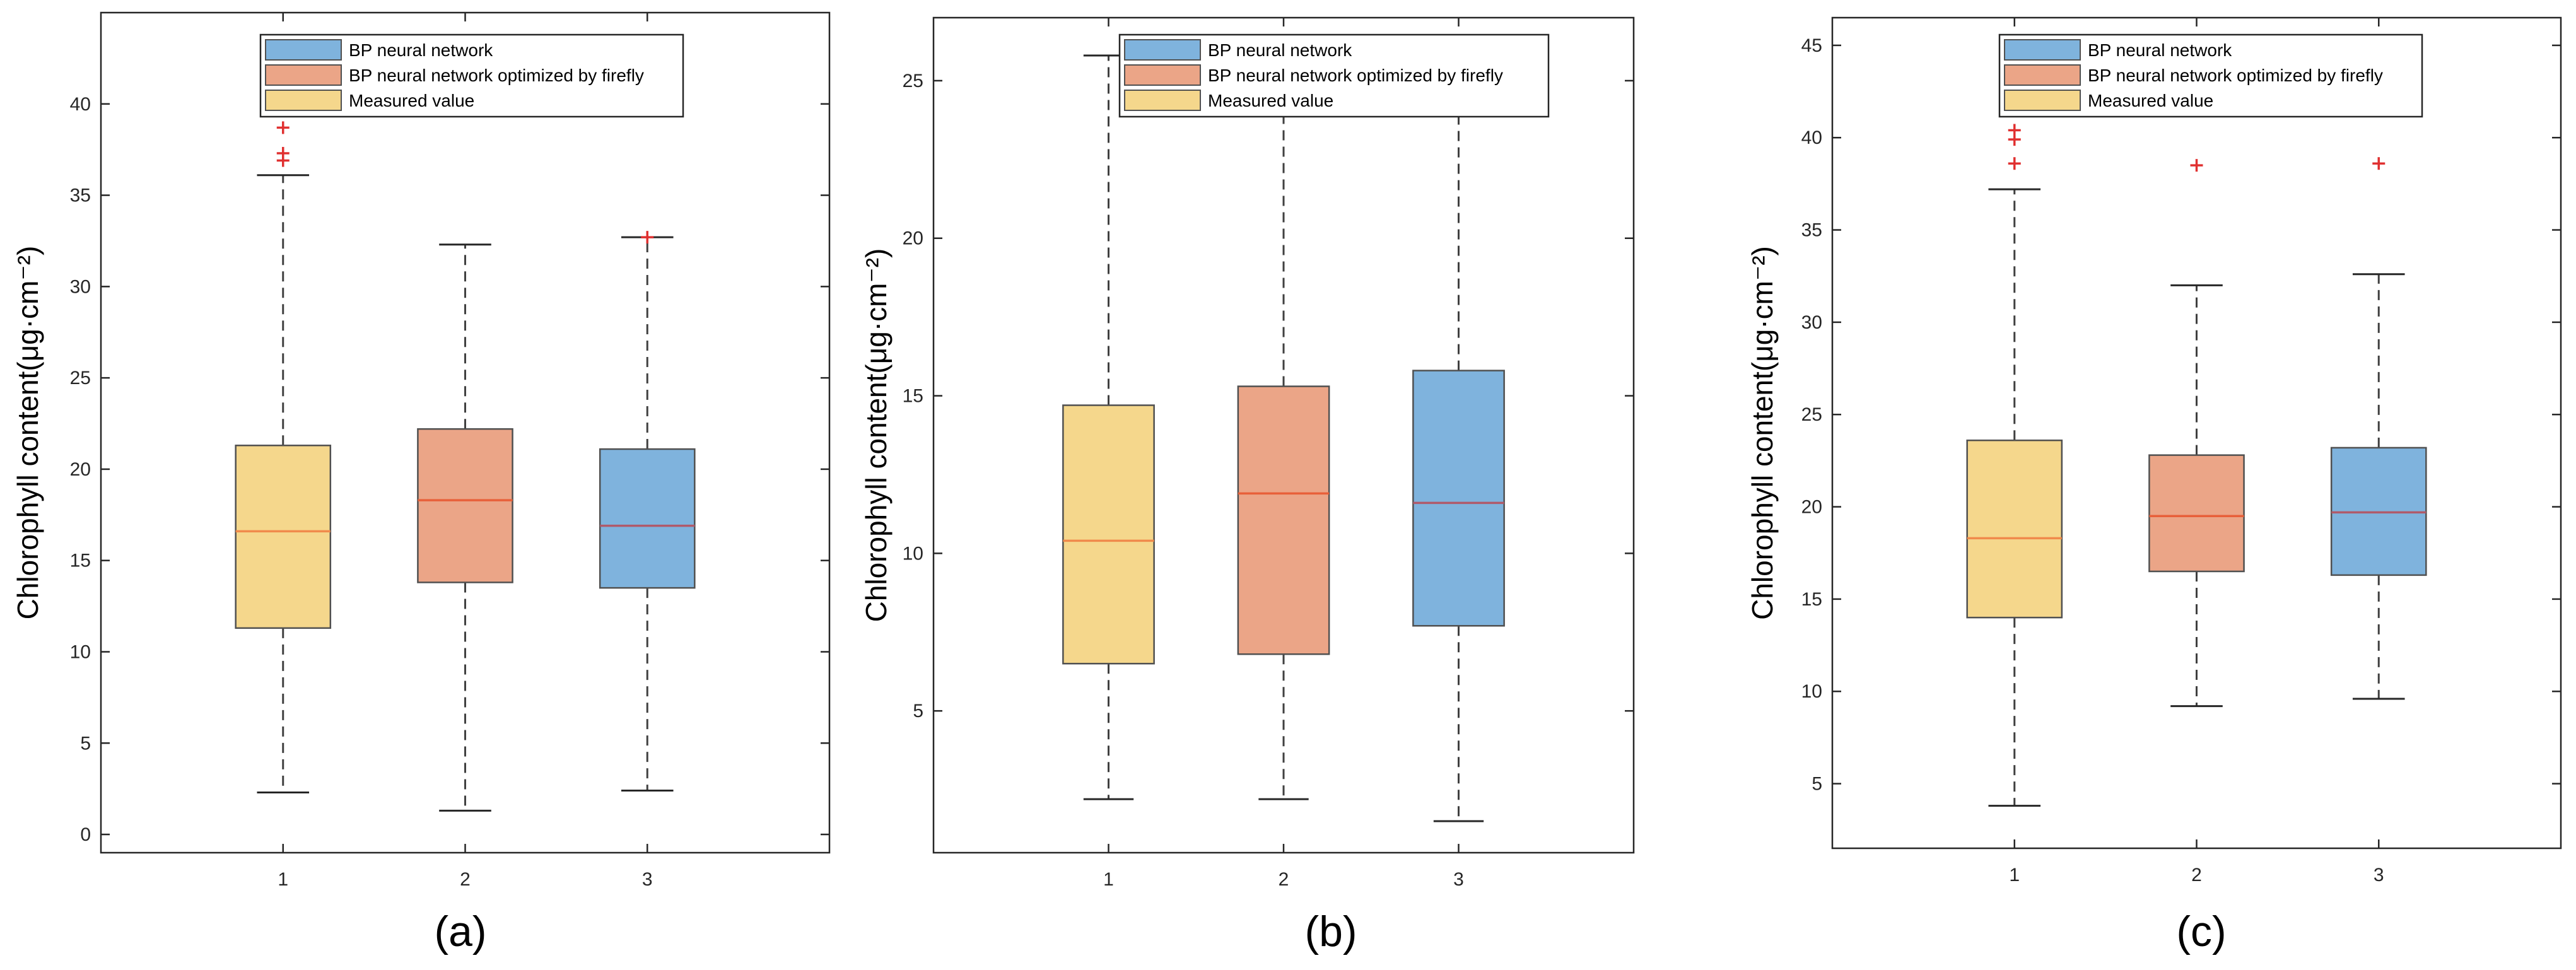  I want to click on panel-label: (b), so click(1330, 931).